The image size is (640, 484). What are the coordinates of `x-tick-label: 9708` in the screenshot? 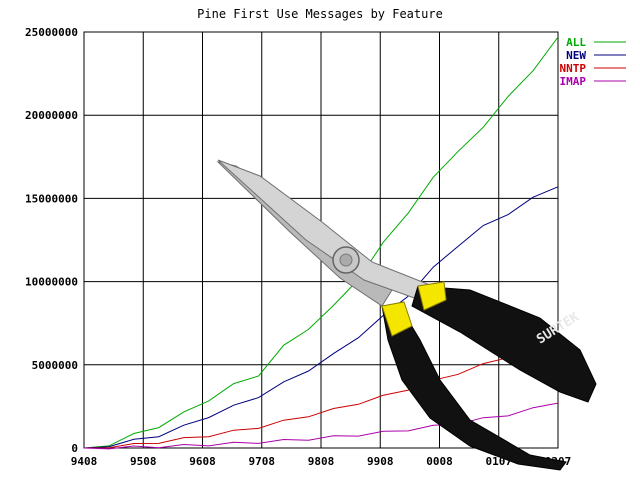 It's located at (262, 461).